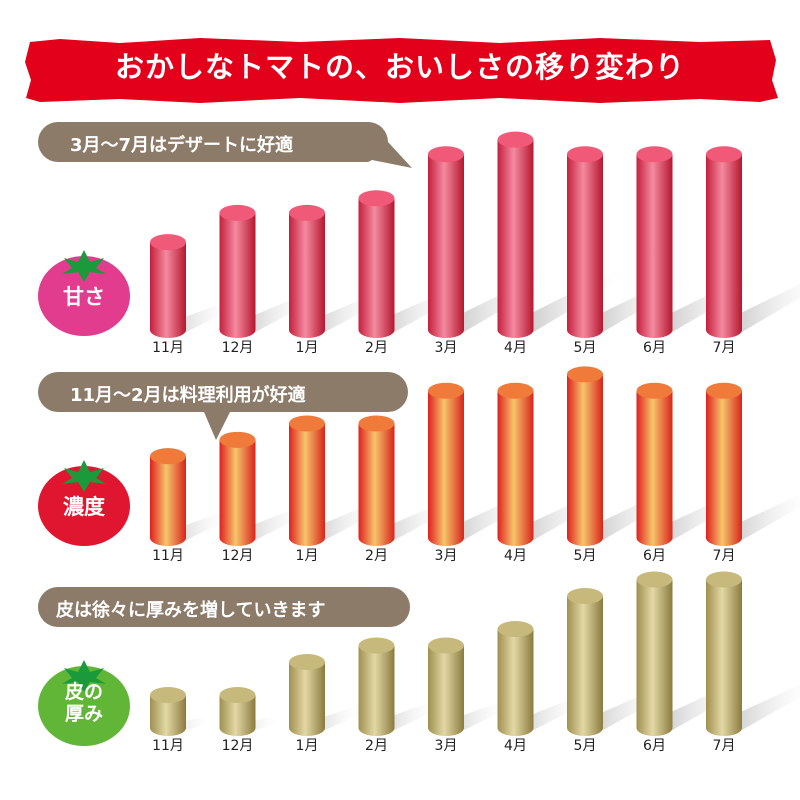 The image size is (800, 800). What do you see at coordinates (84, 507) in the screenshot?
I see `badge-label-rich: 濃度` at bounding box center [84, 507].